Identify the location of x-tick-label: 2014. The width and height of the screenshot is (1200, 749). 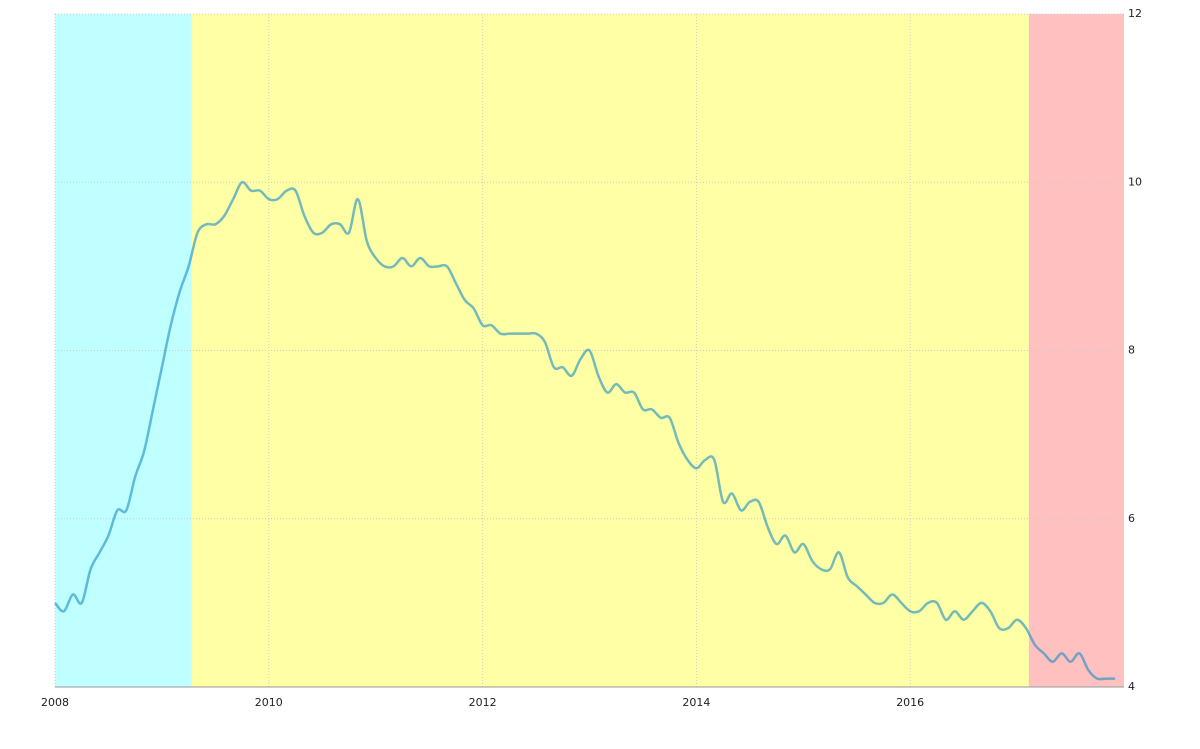
(696, 702).